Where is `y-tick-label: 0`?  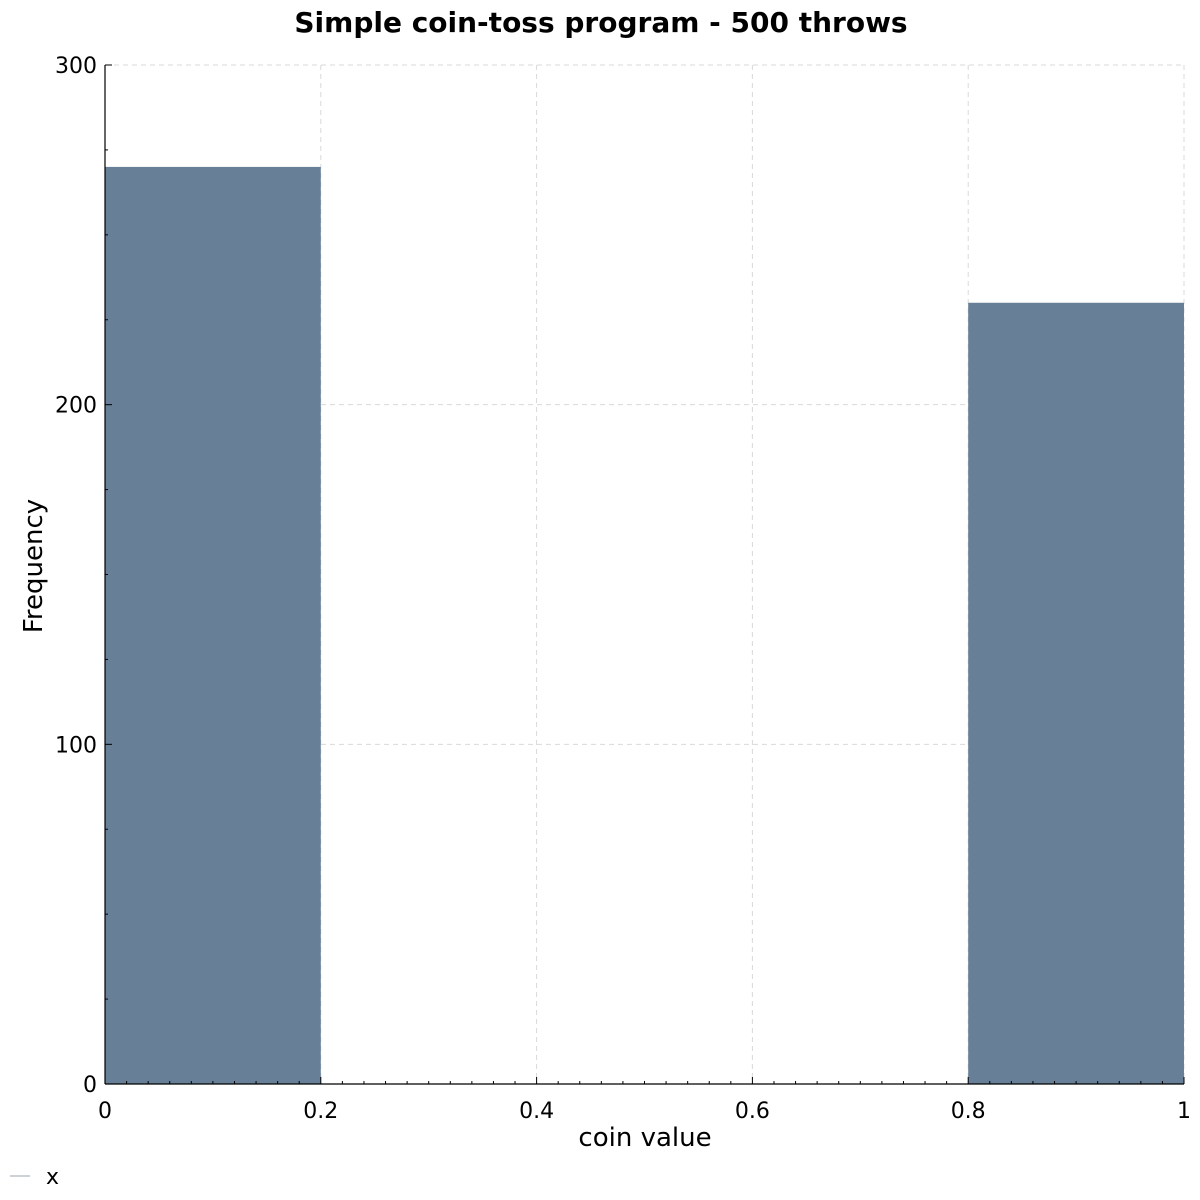
y-tick-label: 0 is located at coordinates (90, 1085).